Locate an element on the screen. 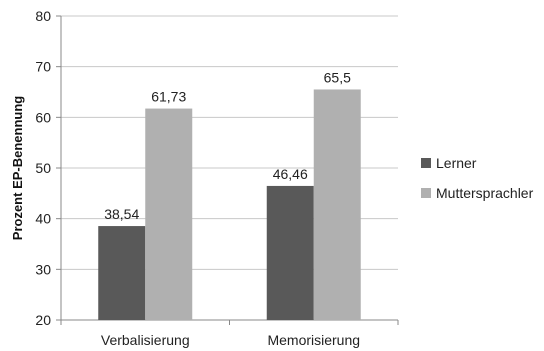 The width and height of the screenshot is (544, 351). bar-lerner-verbalisierung is located at coordinates (122, 273).